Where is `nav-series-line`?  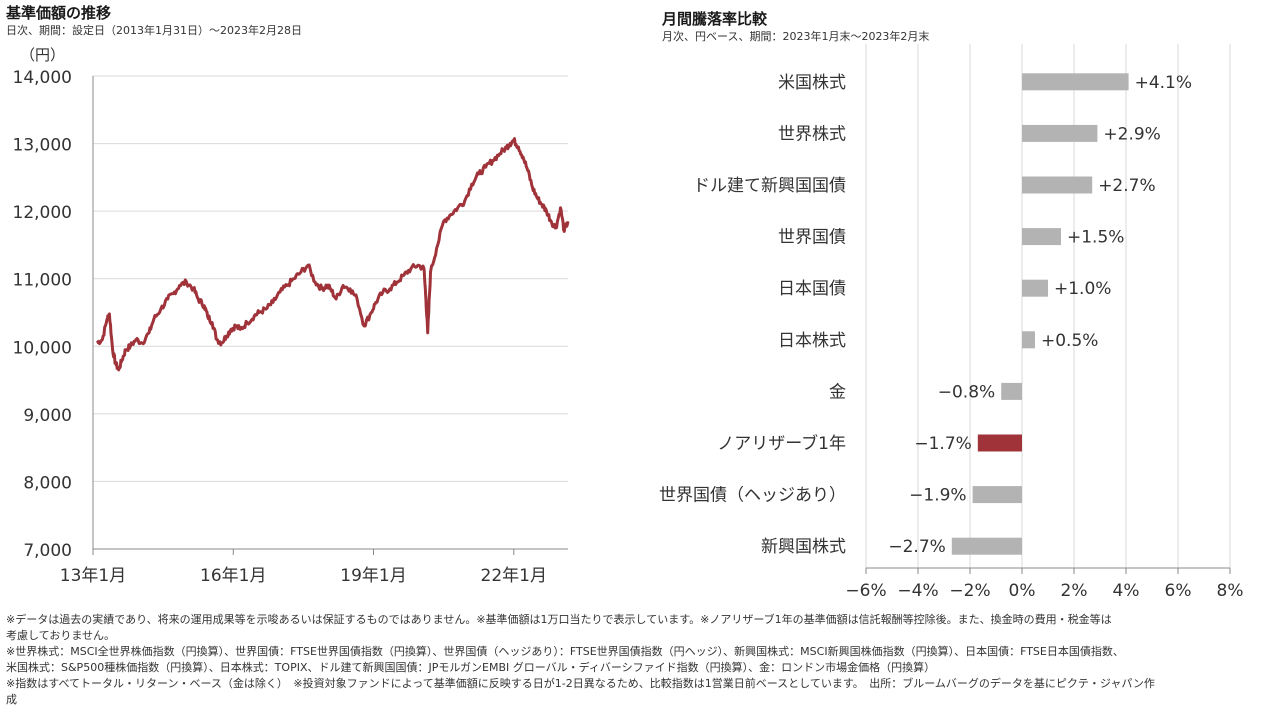 nav-series-line is located at coordinates (333, 254).